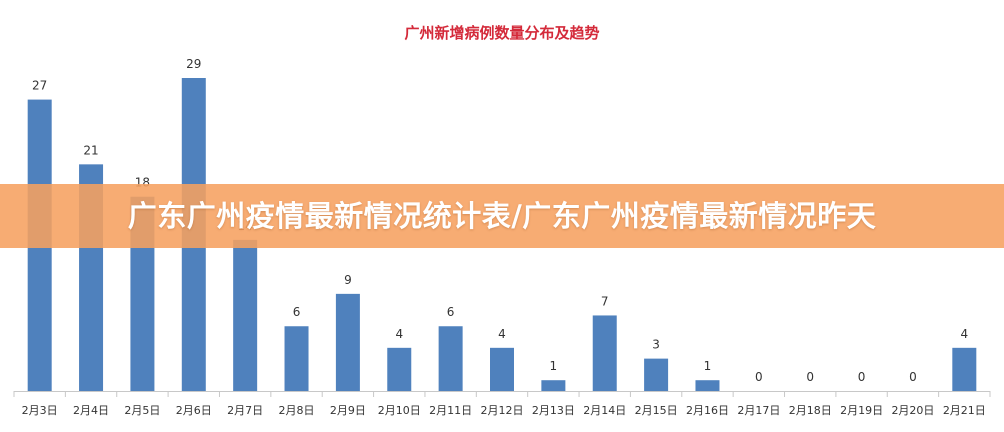 The image size is (1004, 432). I want to click on x-tick-label: 2月6日, so click(194, 410).